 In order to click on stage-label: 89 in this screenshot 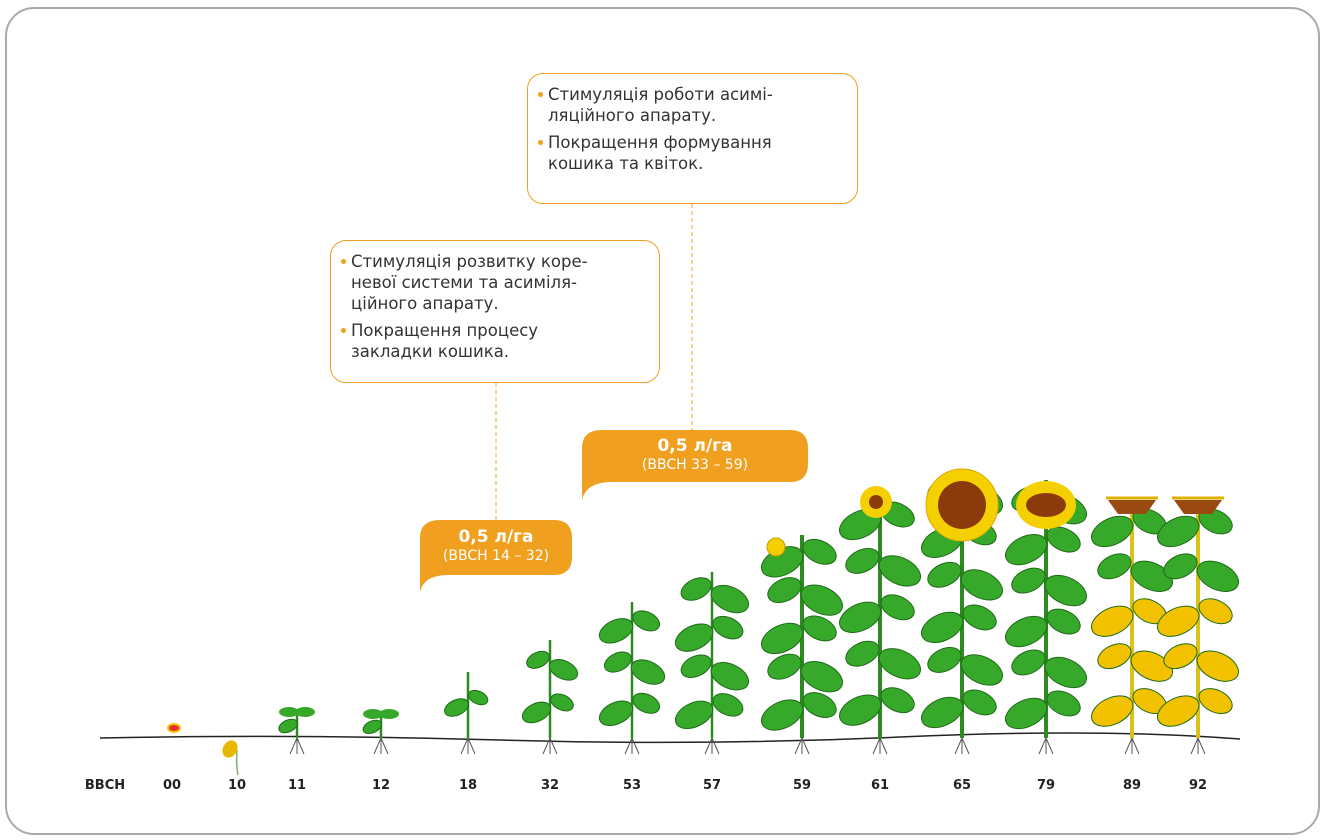, I will do `click(1132, 785)`.